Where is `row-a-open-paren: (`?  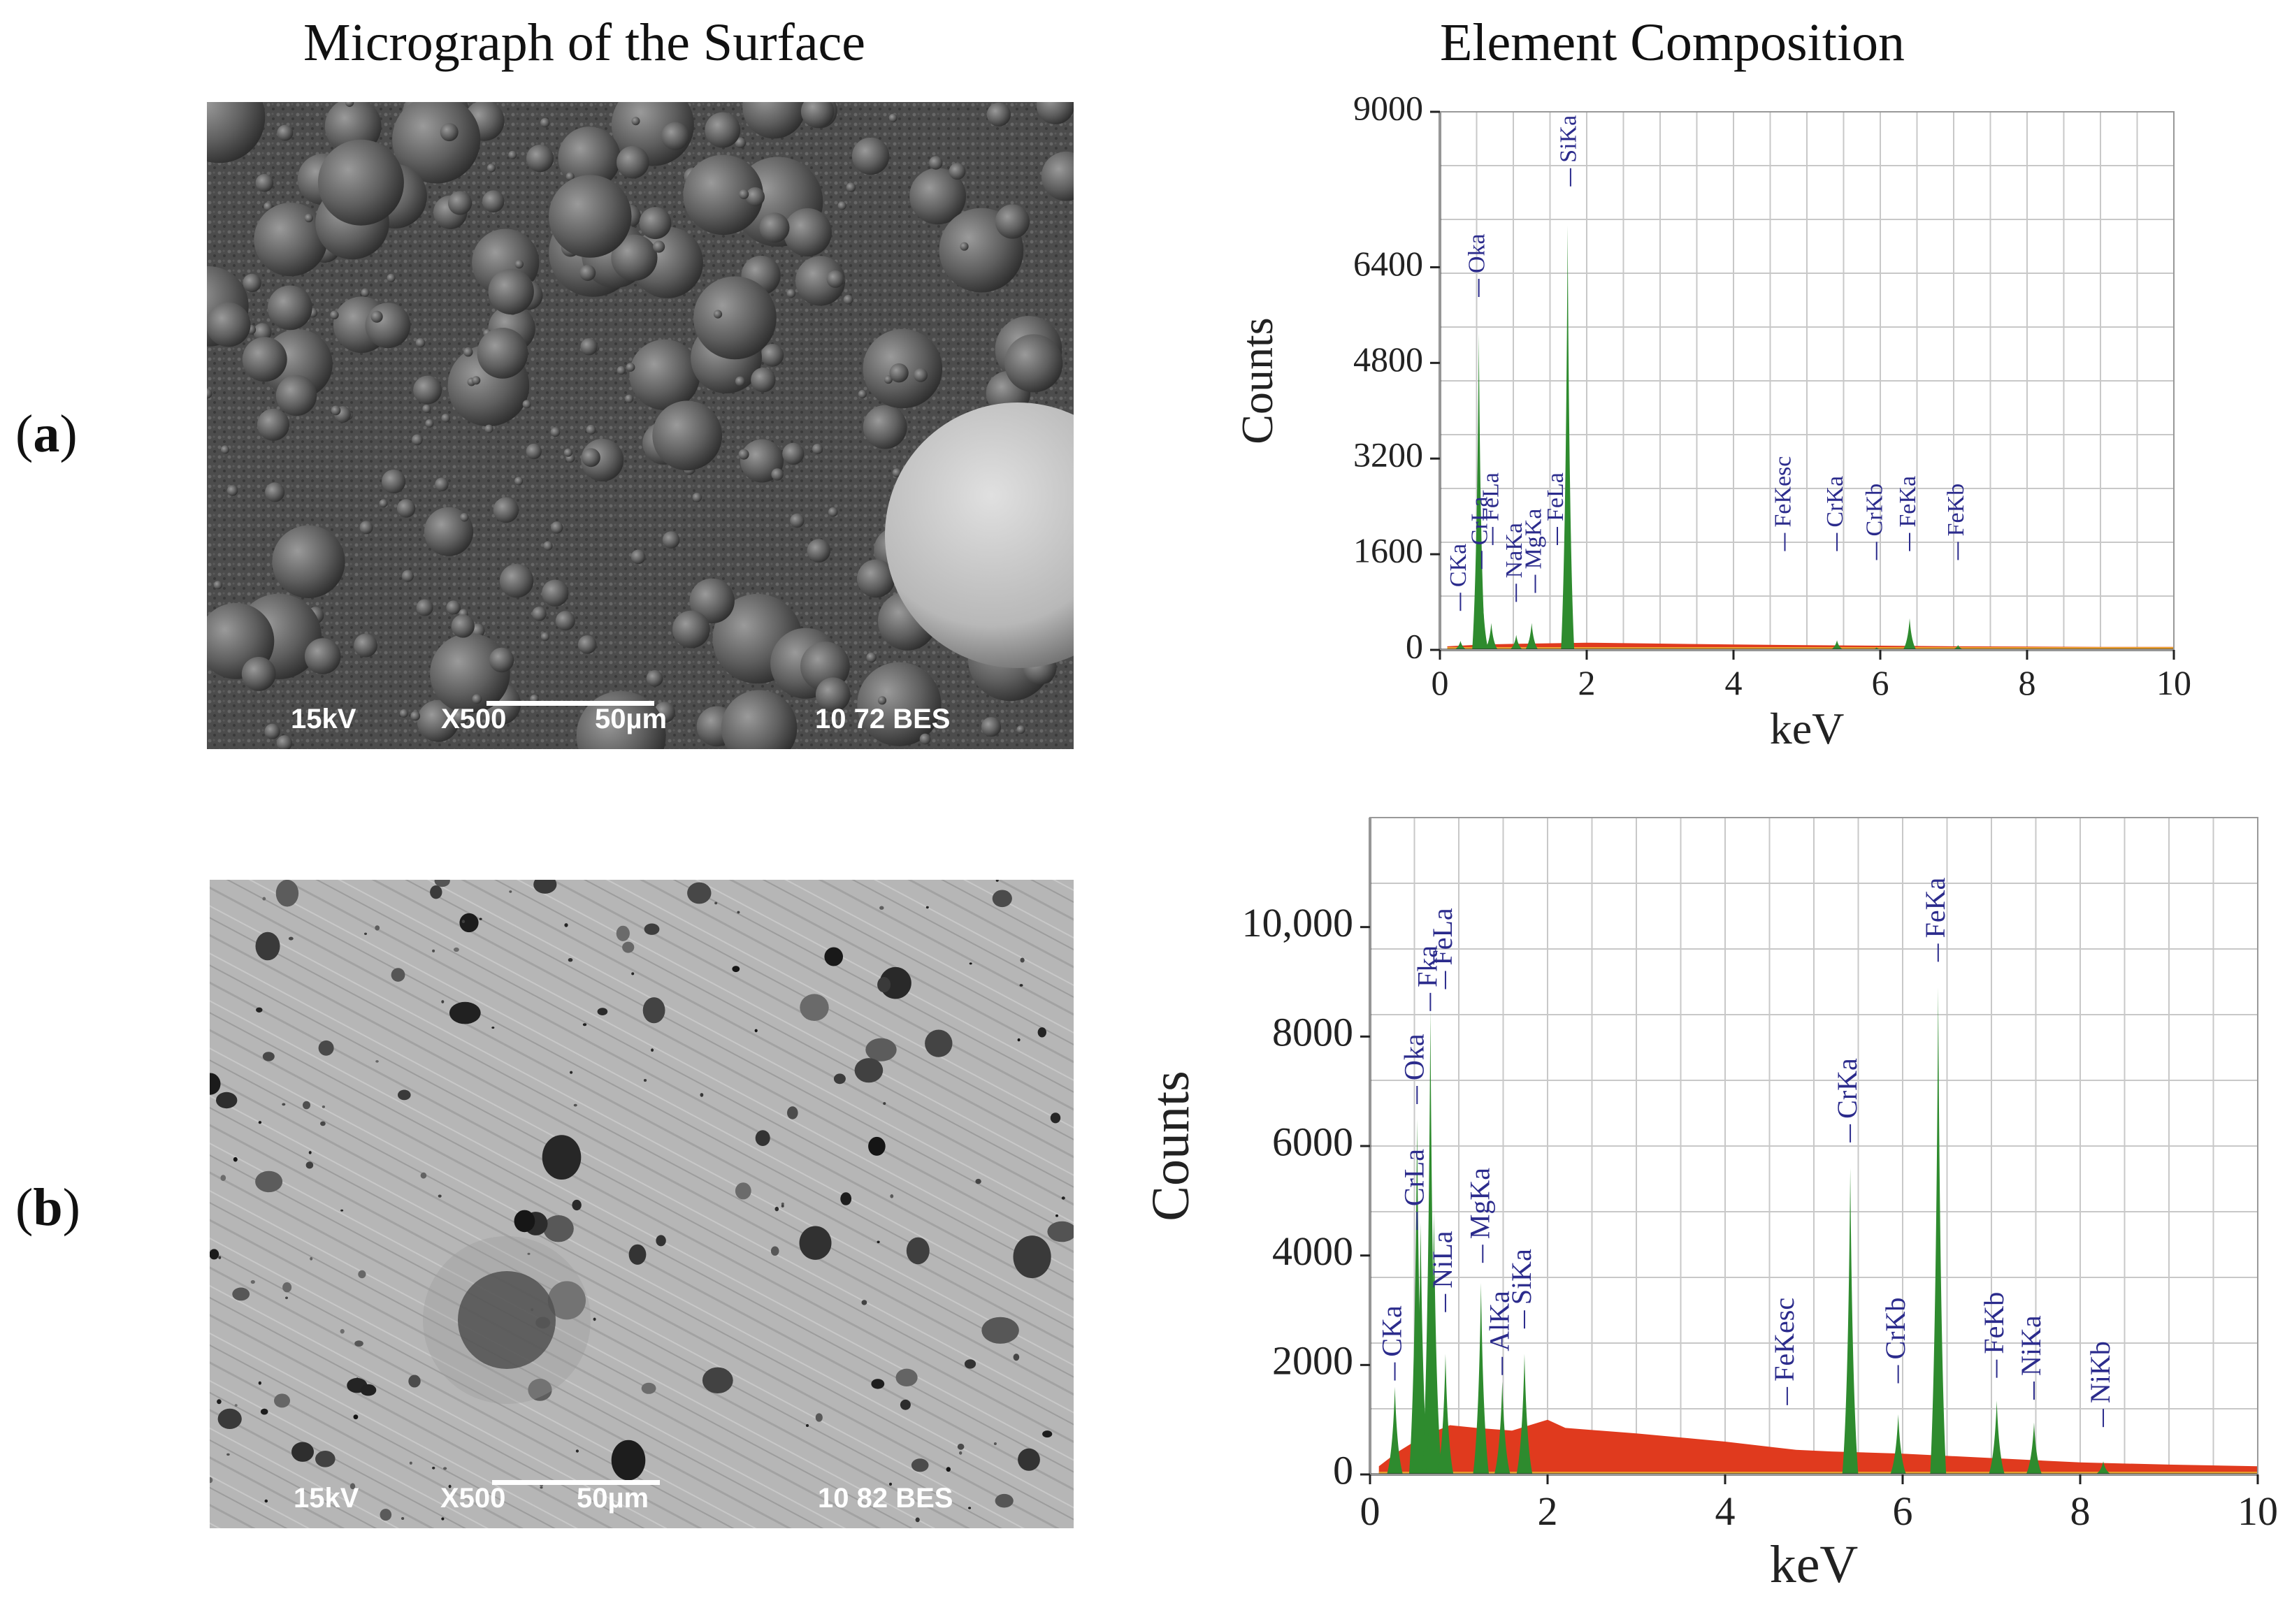
row-a-open-paren: ( is located at coordinates (24, 434).